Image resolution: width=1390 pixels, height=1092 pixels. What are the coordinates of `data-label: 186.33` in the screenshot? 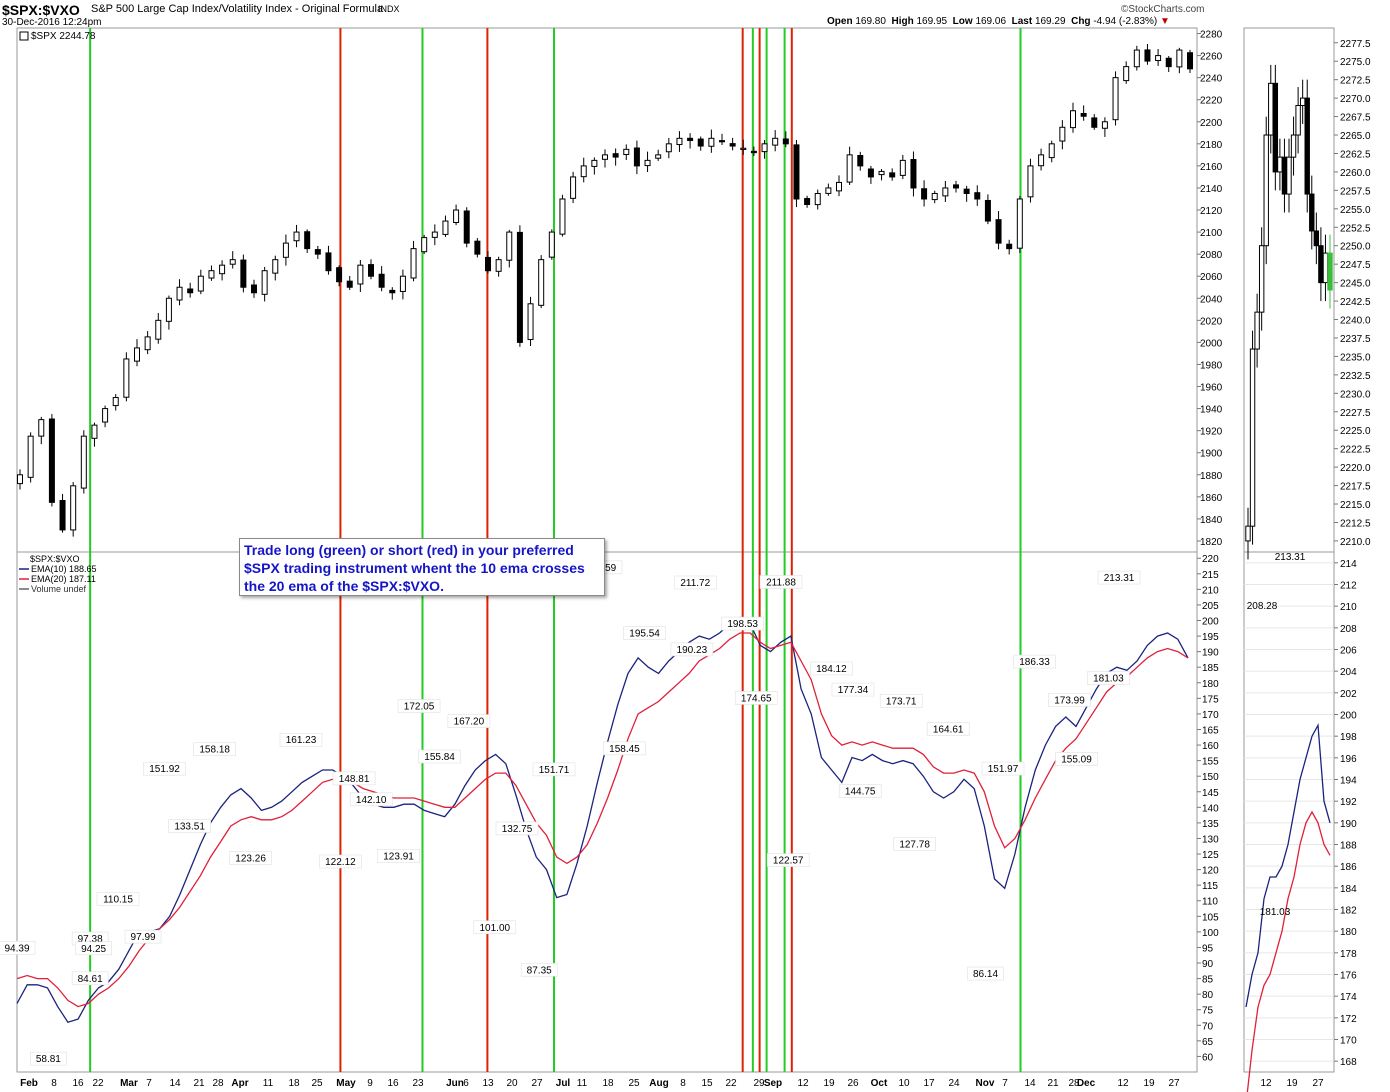 It's located at (1034, 662).